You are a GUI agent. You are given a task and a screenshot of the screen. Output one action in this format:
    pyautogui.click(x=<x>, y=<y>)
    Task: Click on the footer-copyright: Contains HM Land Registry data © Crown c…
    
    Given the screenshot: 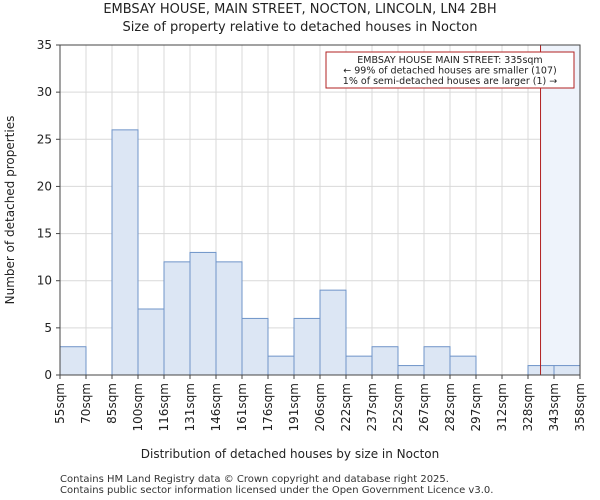 What is the action you would take?
    pyautogui.click(x=254, y=479)
    